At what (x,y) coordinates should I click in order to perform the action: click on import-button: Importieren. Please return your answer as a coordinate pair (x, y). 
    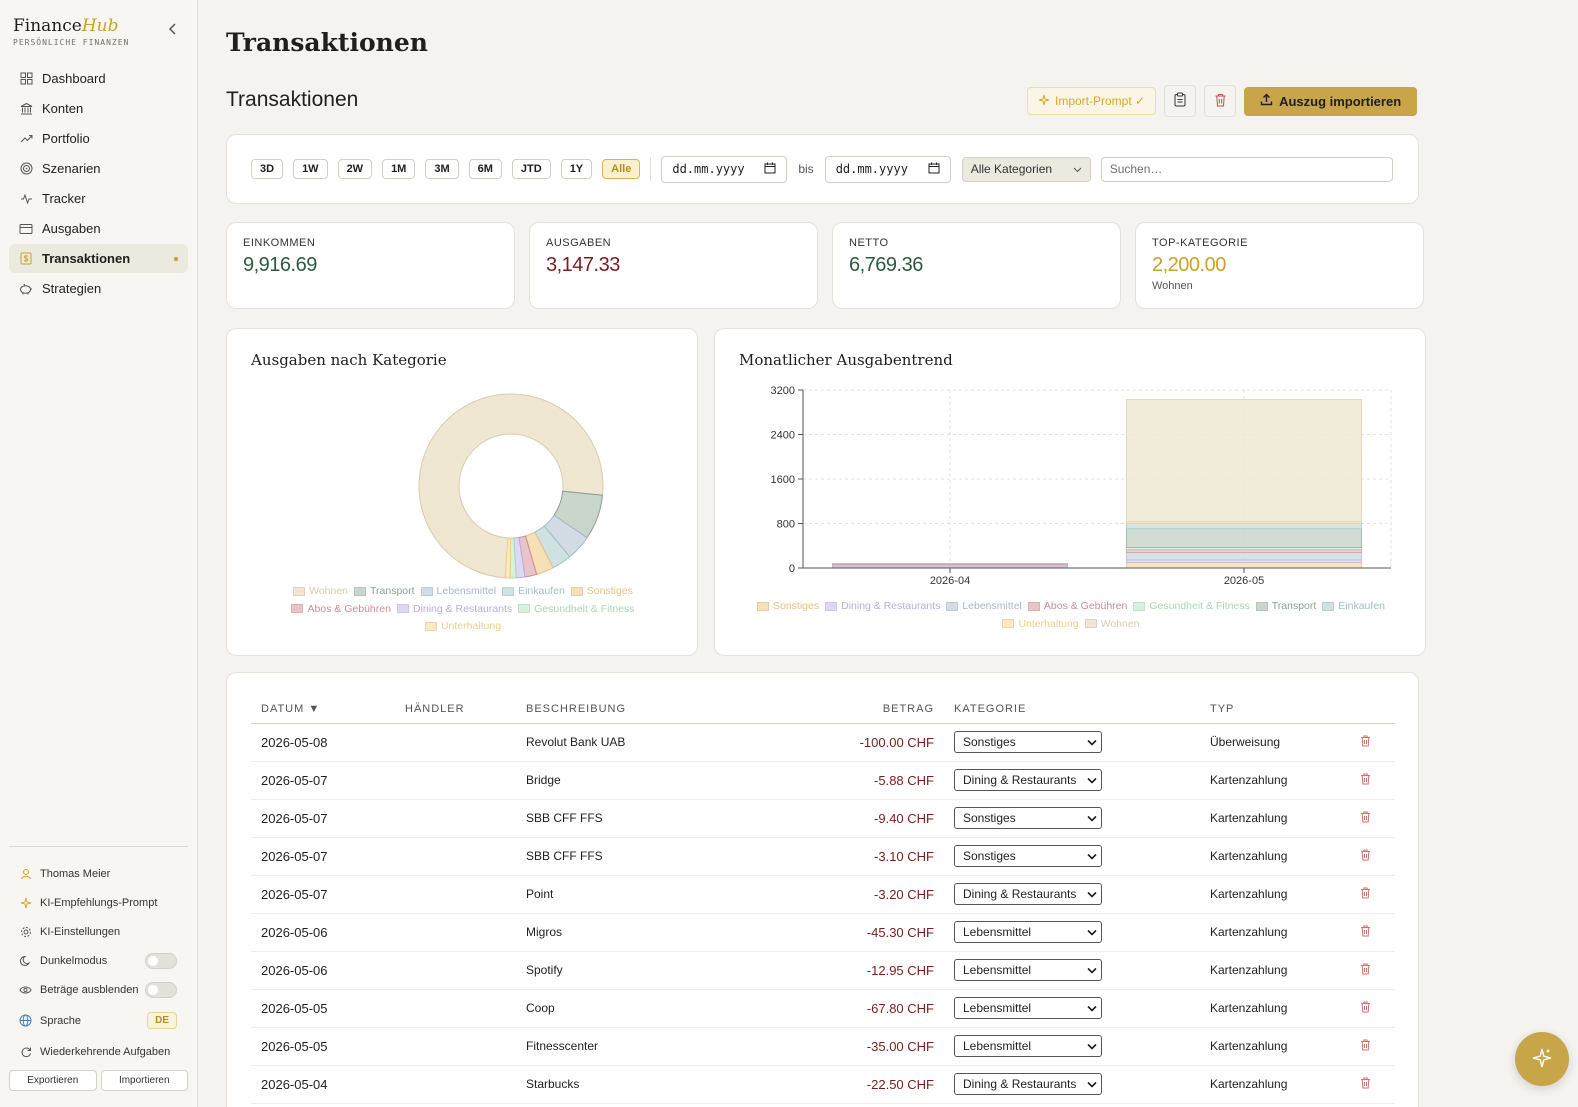
    Looking at the image, I should click on (144, 1080).